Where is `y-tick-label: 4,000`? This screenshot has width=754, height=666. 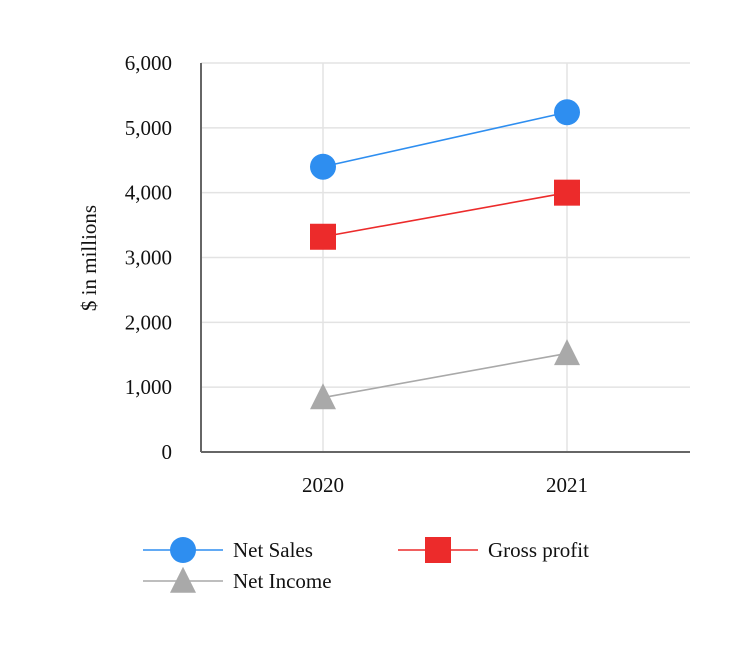 y-tick-label: 4,000 is located at coordinates (148, 193).